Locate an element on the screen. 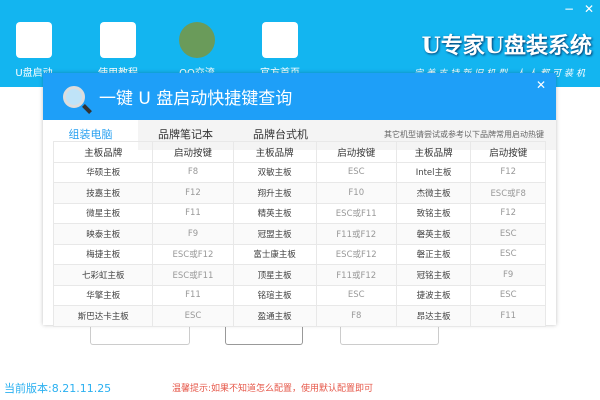  tab-brand-desktop: 品牌台式机 is located at coordinates (280, 134).